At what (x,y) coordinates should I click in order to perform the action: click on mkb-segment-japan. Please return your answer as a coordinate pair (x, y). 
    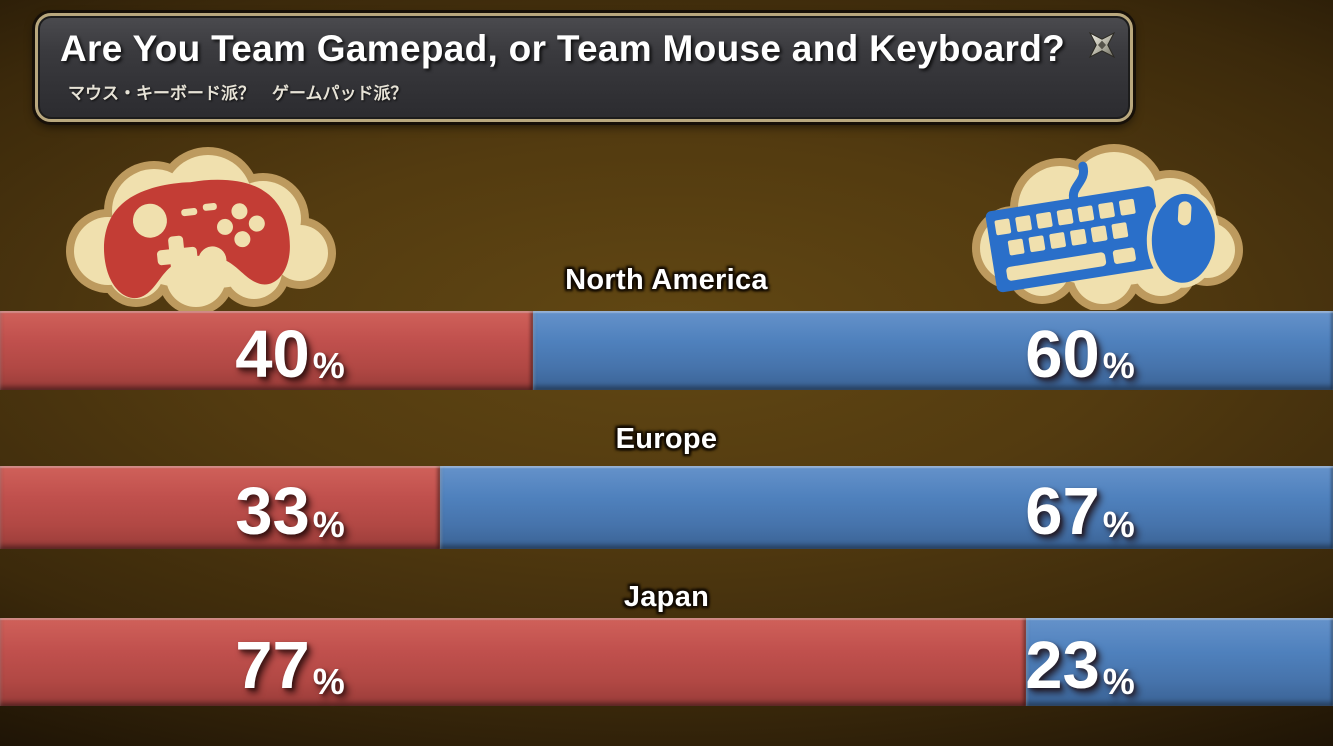
    Looking at the image, I should click on (1179, 662).